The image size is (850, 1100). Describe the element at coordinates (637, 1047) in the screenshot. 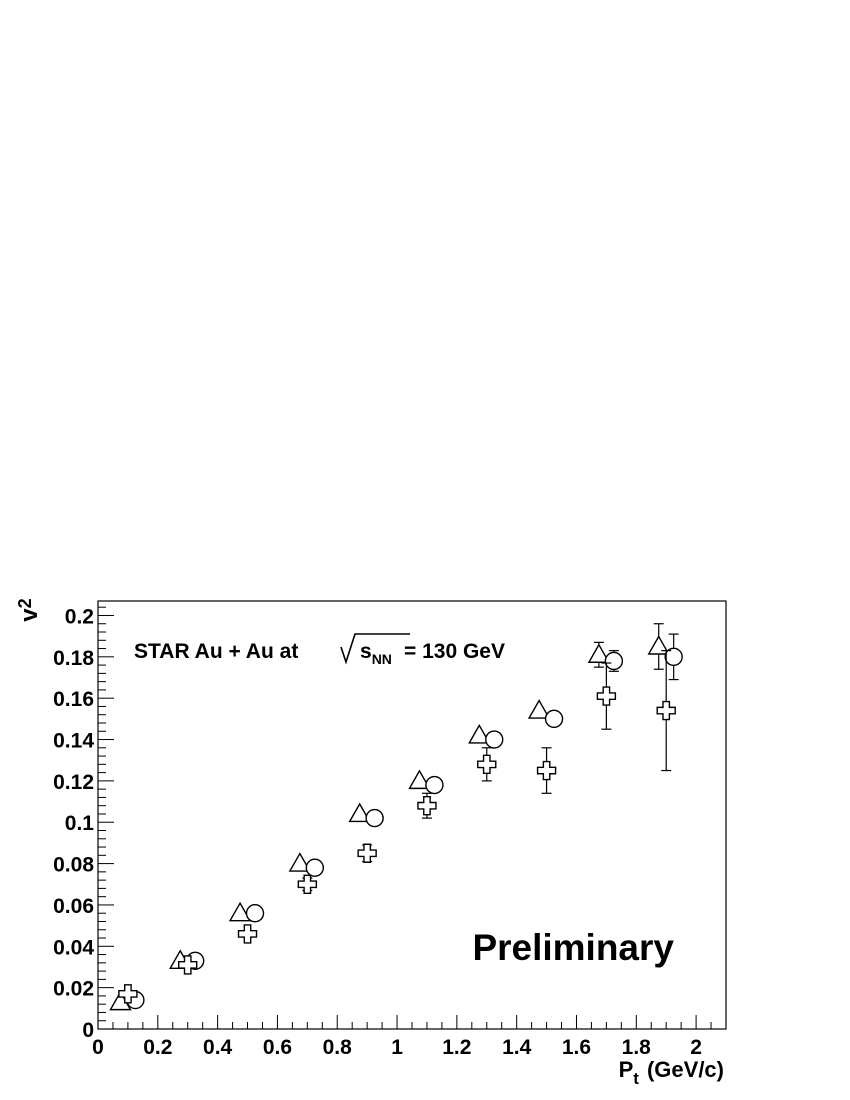

I see `x-tick-label: 1.8` at that location.